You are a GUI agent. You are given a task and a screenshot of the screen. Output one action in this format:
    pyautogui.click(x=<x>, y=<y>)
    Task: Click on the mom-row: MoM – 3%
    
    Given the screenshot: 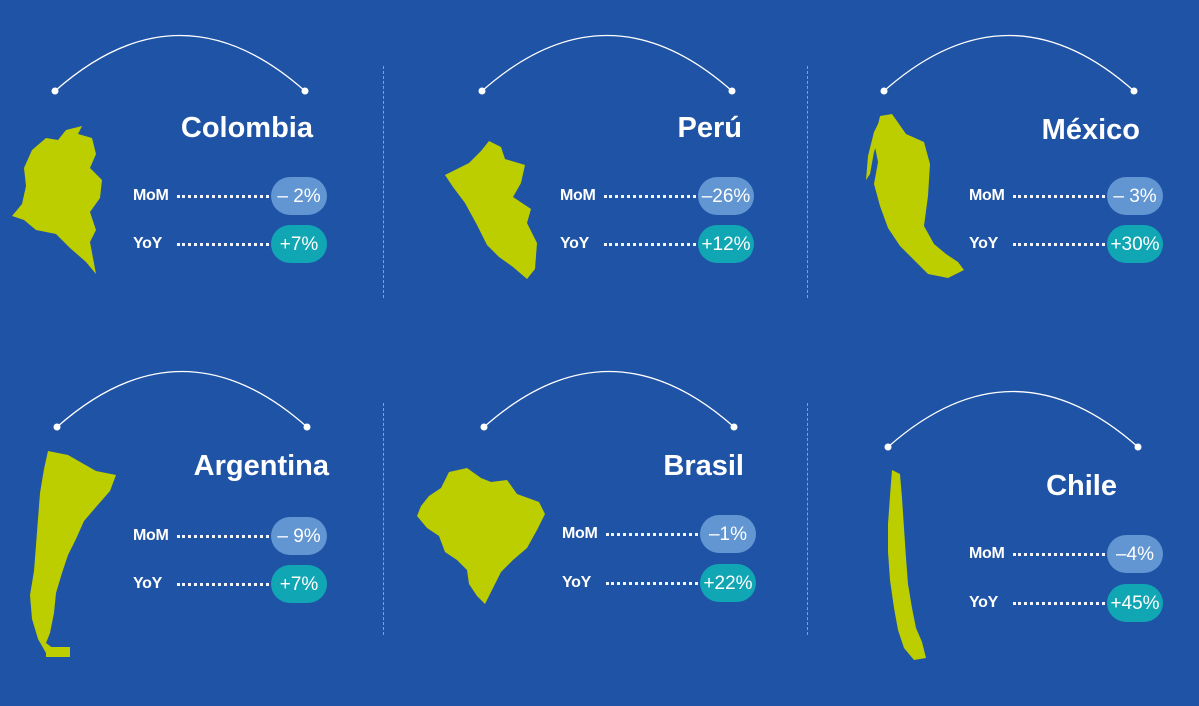 What is the action you would take?
    pyautogui.click(x=1066, y=196)
    